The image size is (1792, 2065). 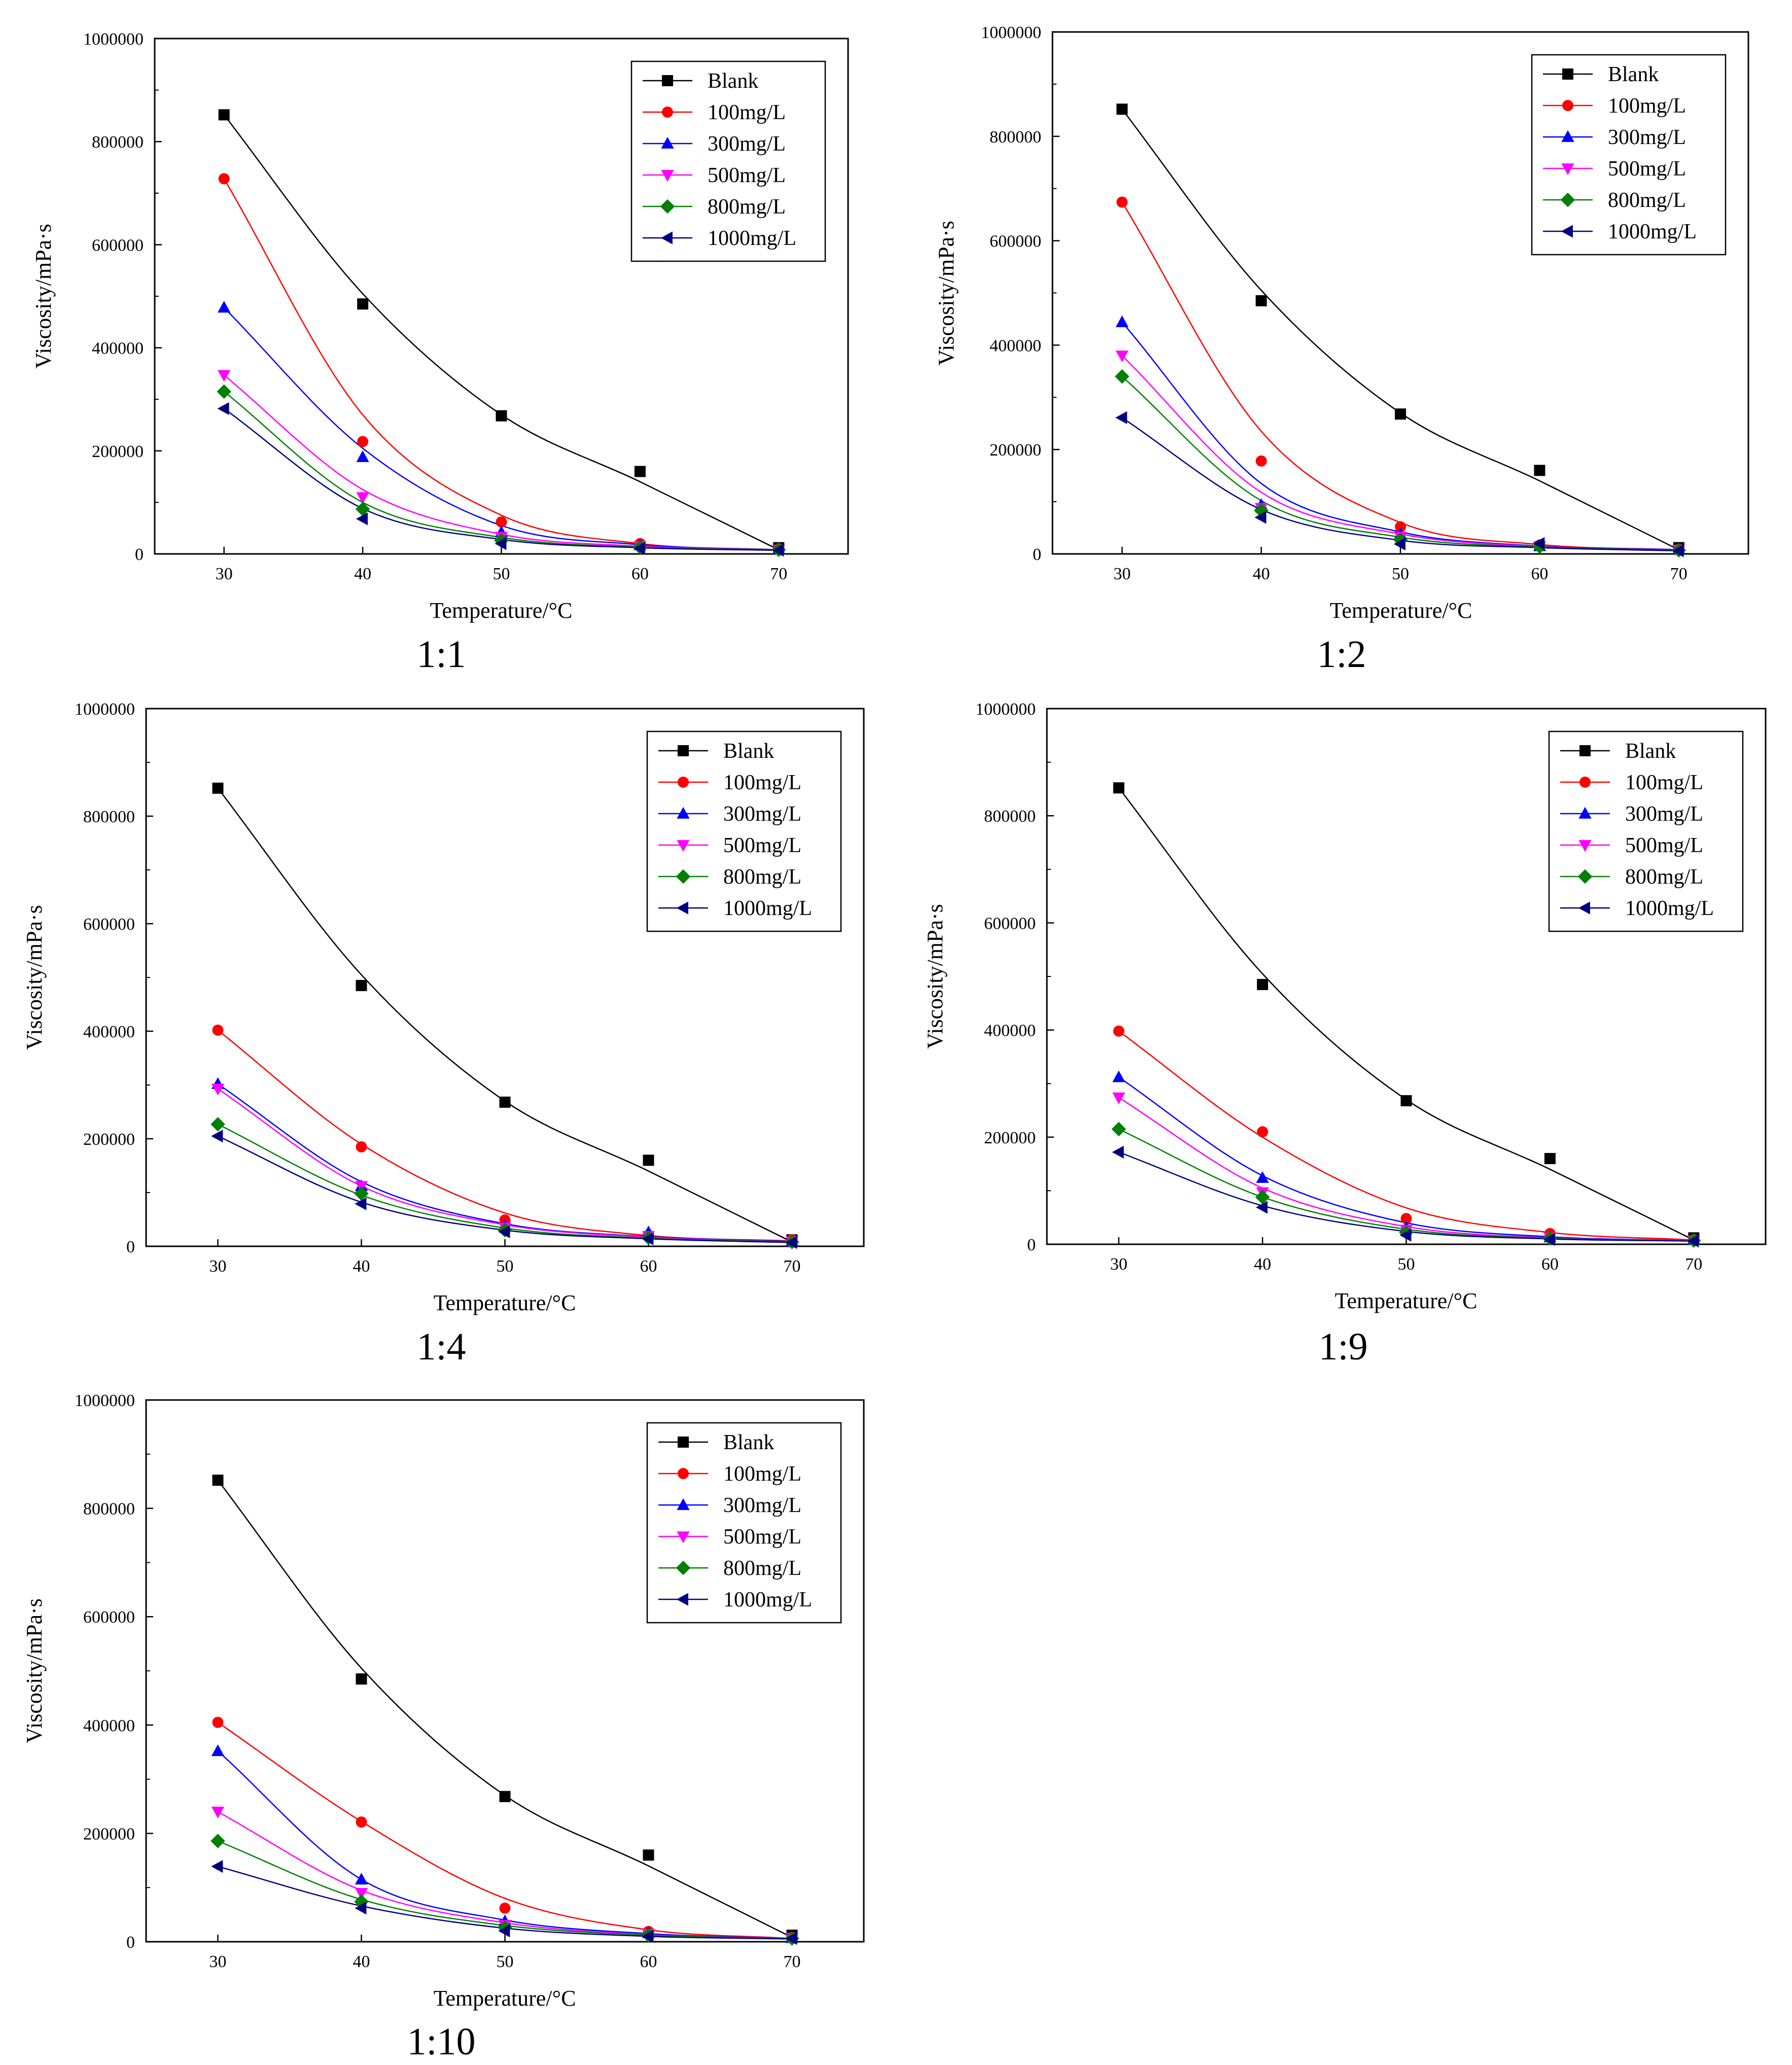 I want to click on y-tick-label: 800000, so click(x=118, y=143).